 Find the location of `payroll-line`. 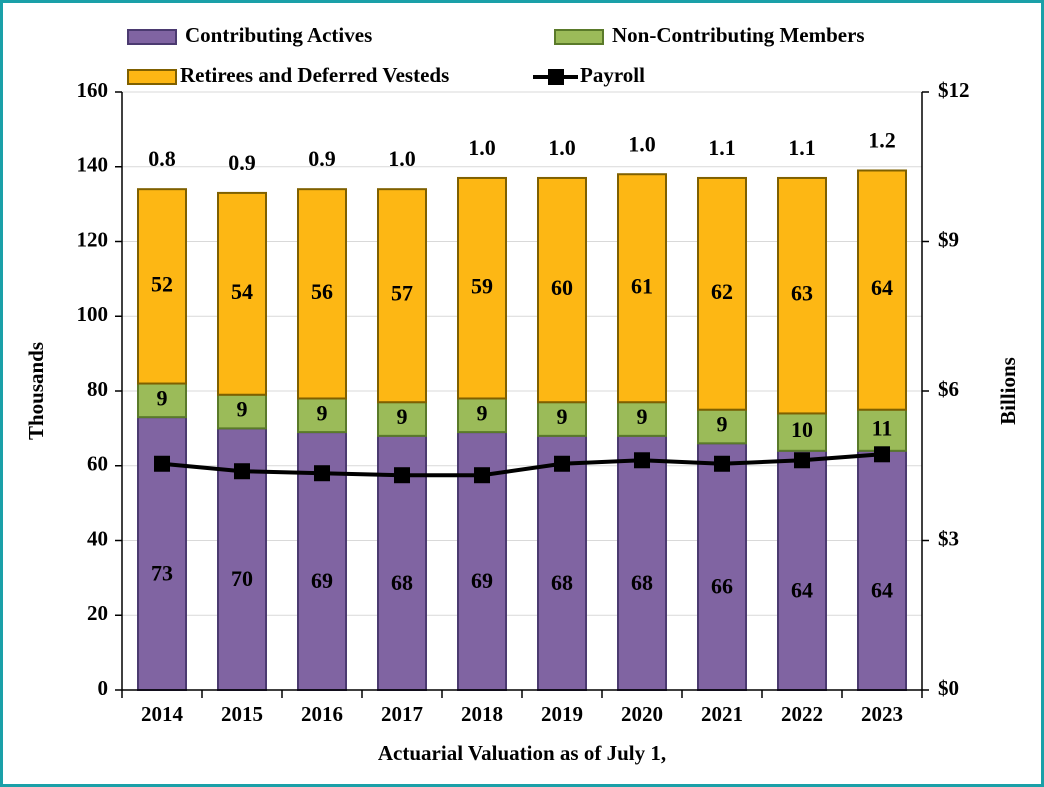

payroll-line is located at coordinates (522, 465).